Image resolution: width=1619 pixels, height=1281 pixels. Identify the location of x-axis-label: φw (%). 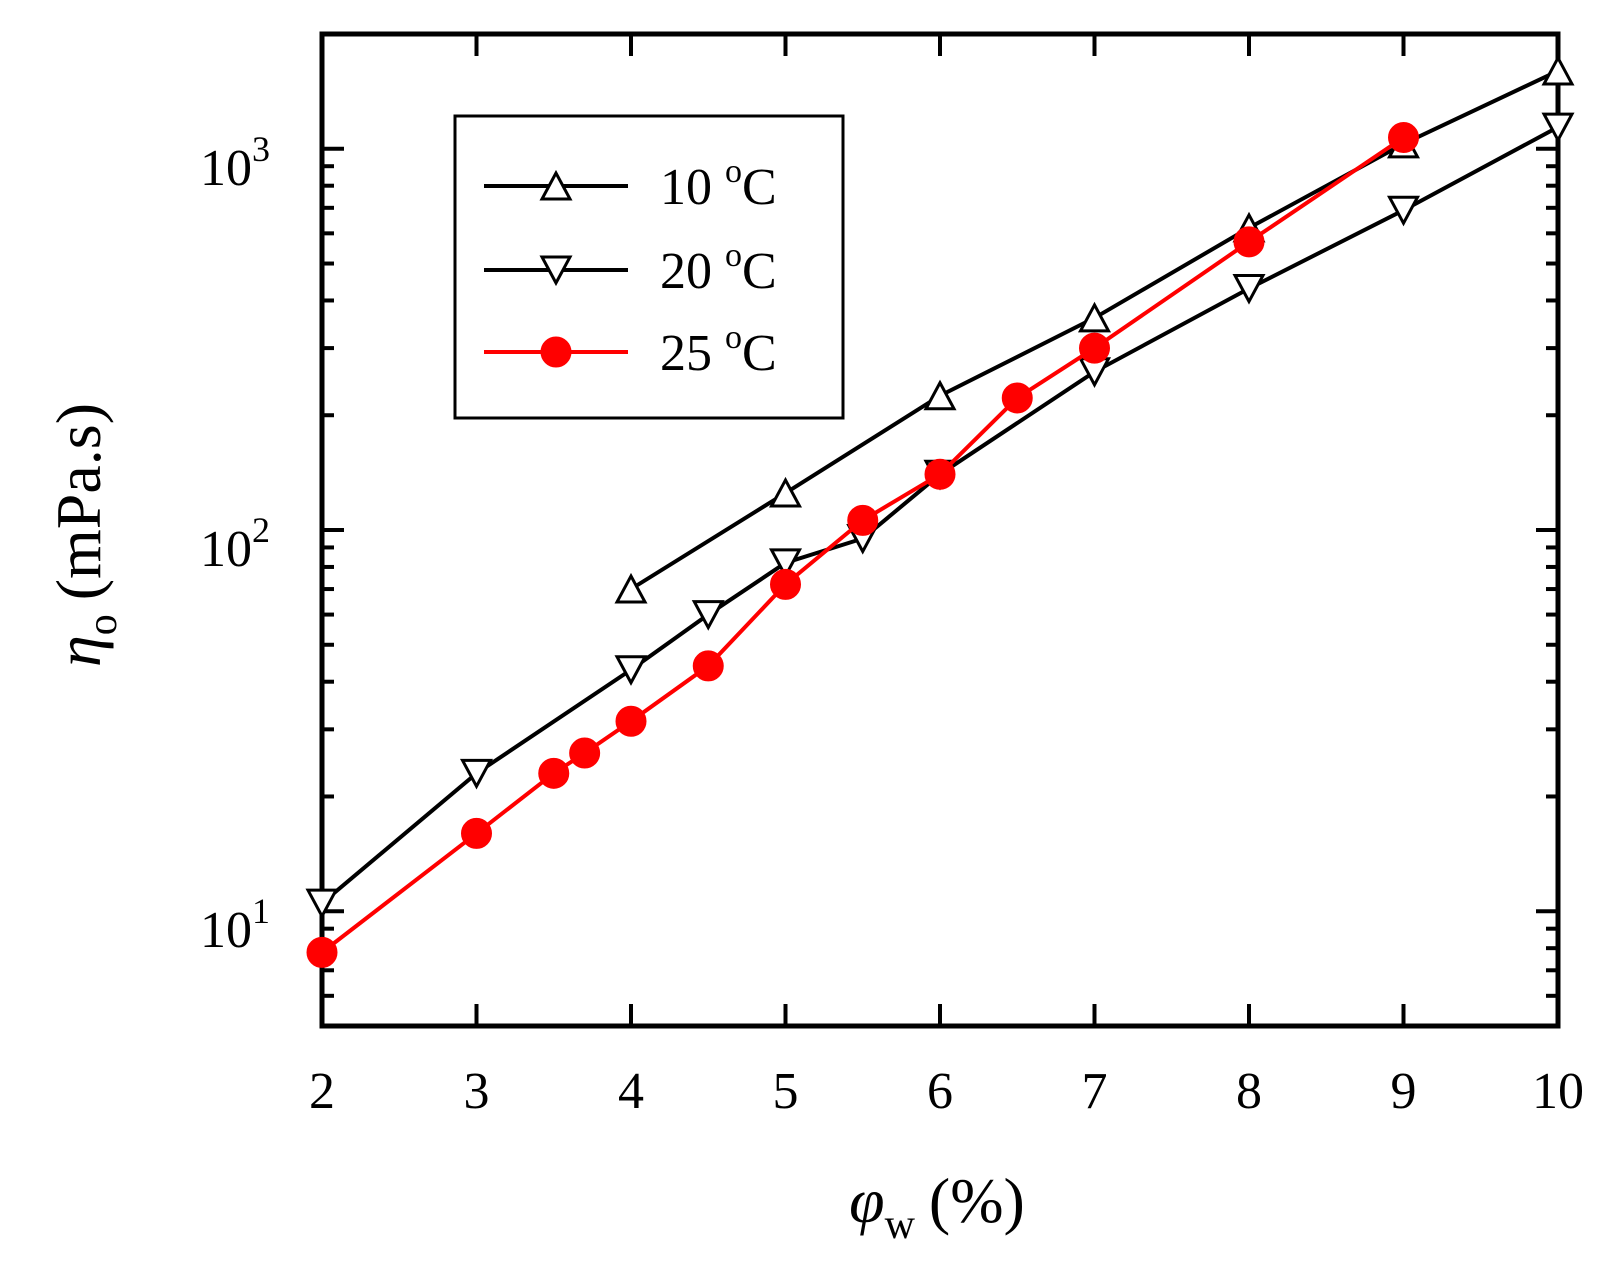
(937, 1206).